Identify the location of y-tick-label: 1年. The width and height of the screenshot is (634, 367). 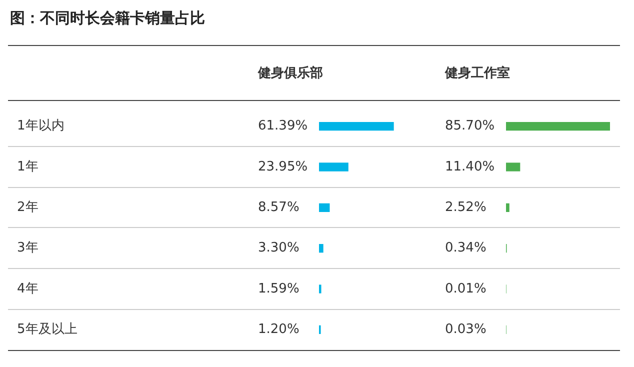
(27, 166).